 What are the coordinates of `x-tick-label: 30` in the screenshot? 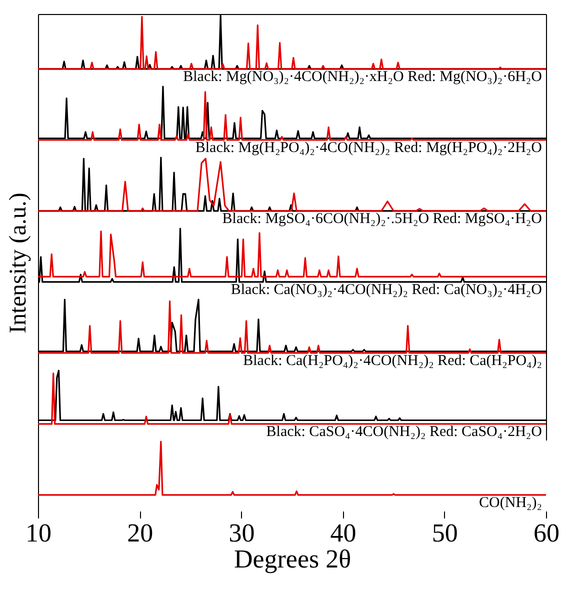 It's located at (241, 533).